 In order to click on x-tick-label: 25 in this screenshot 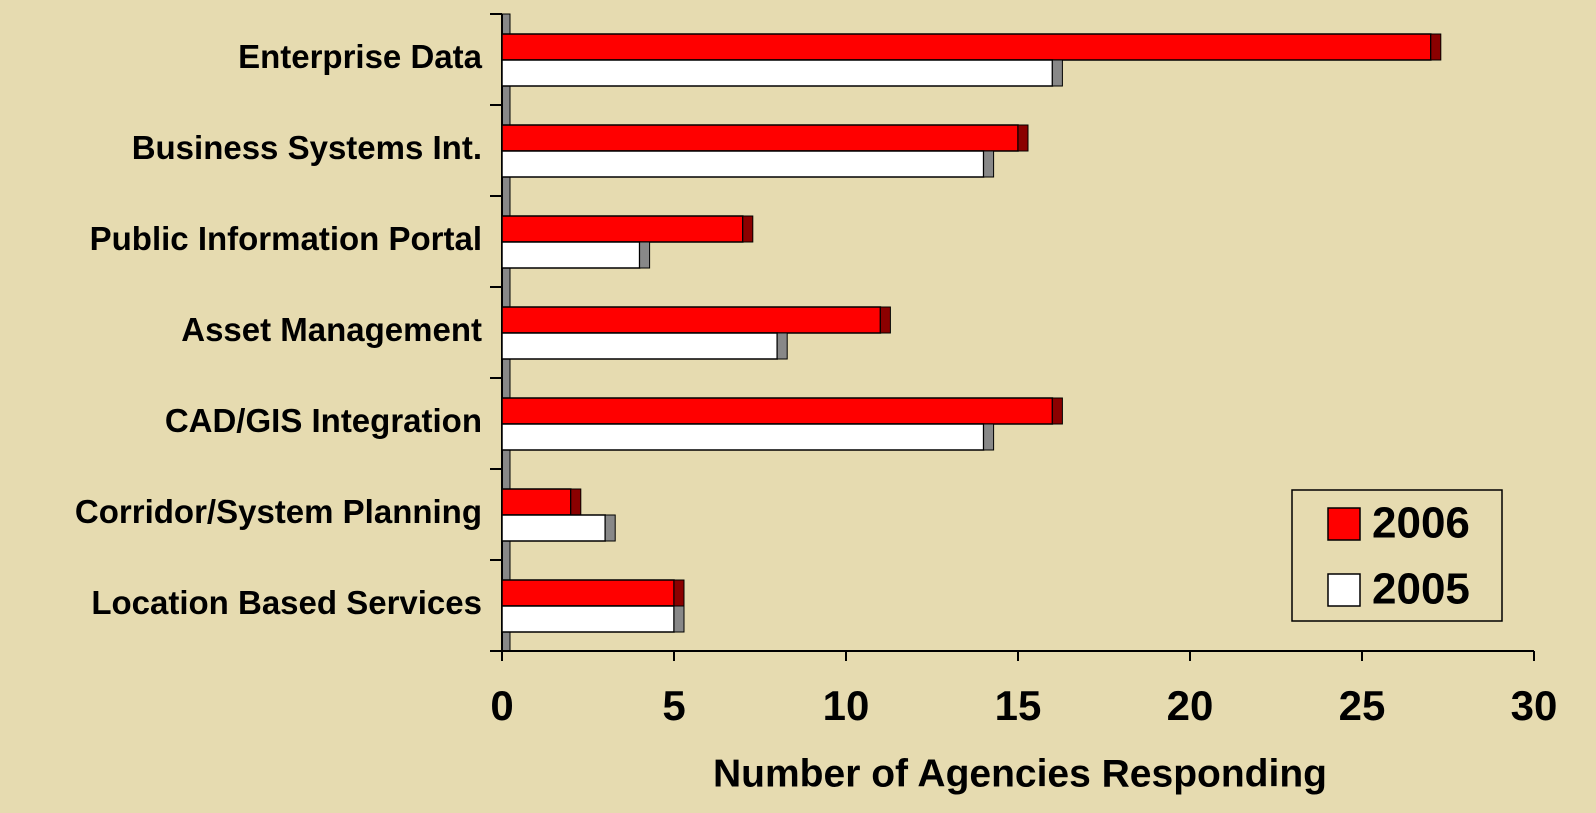, I will do `click(1362, 705)`.